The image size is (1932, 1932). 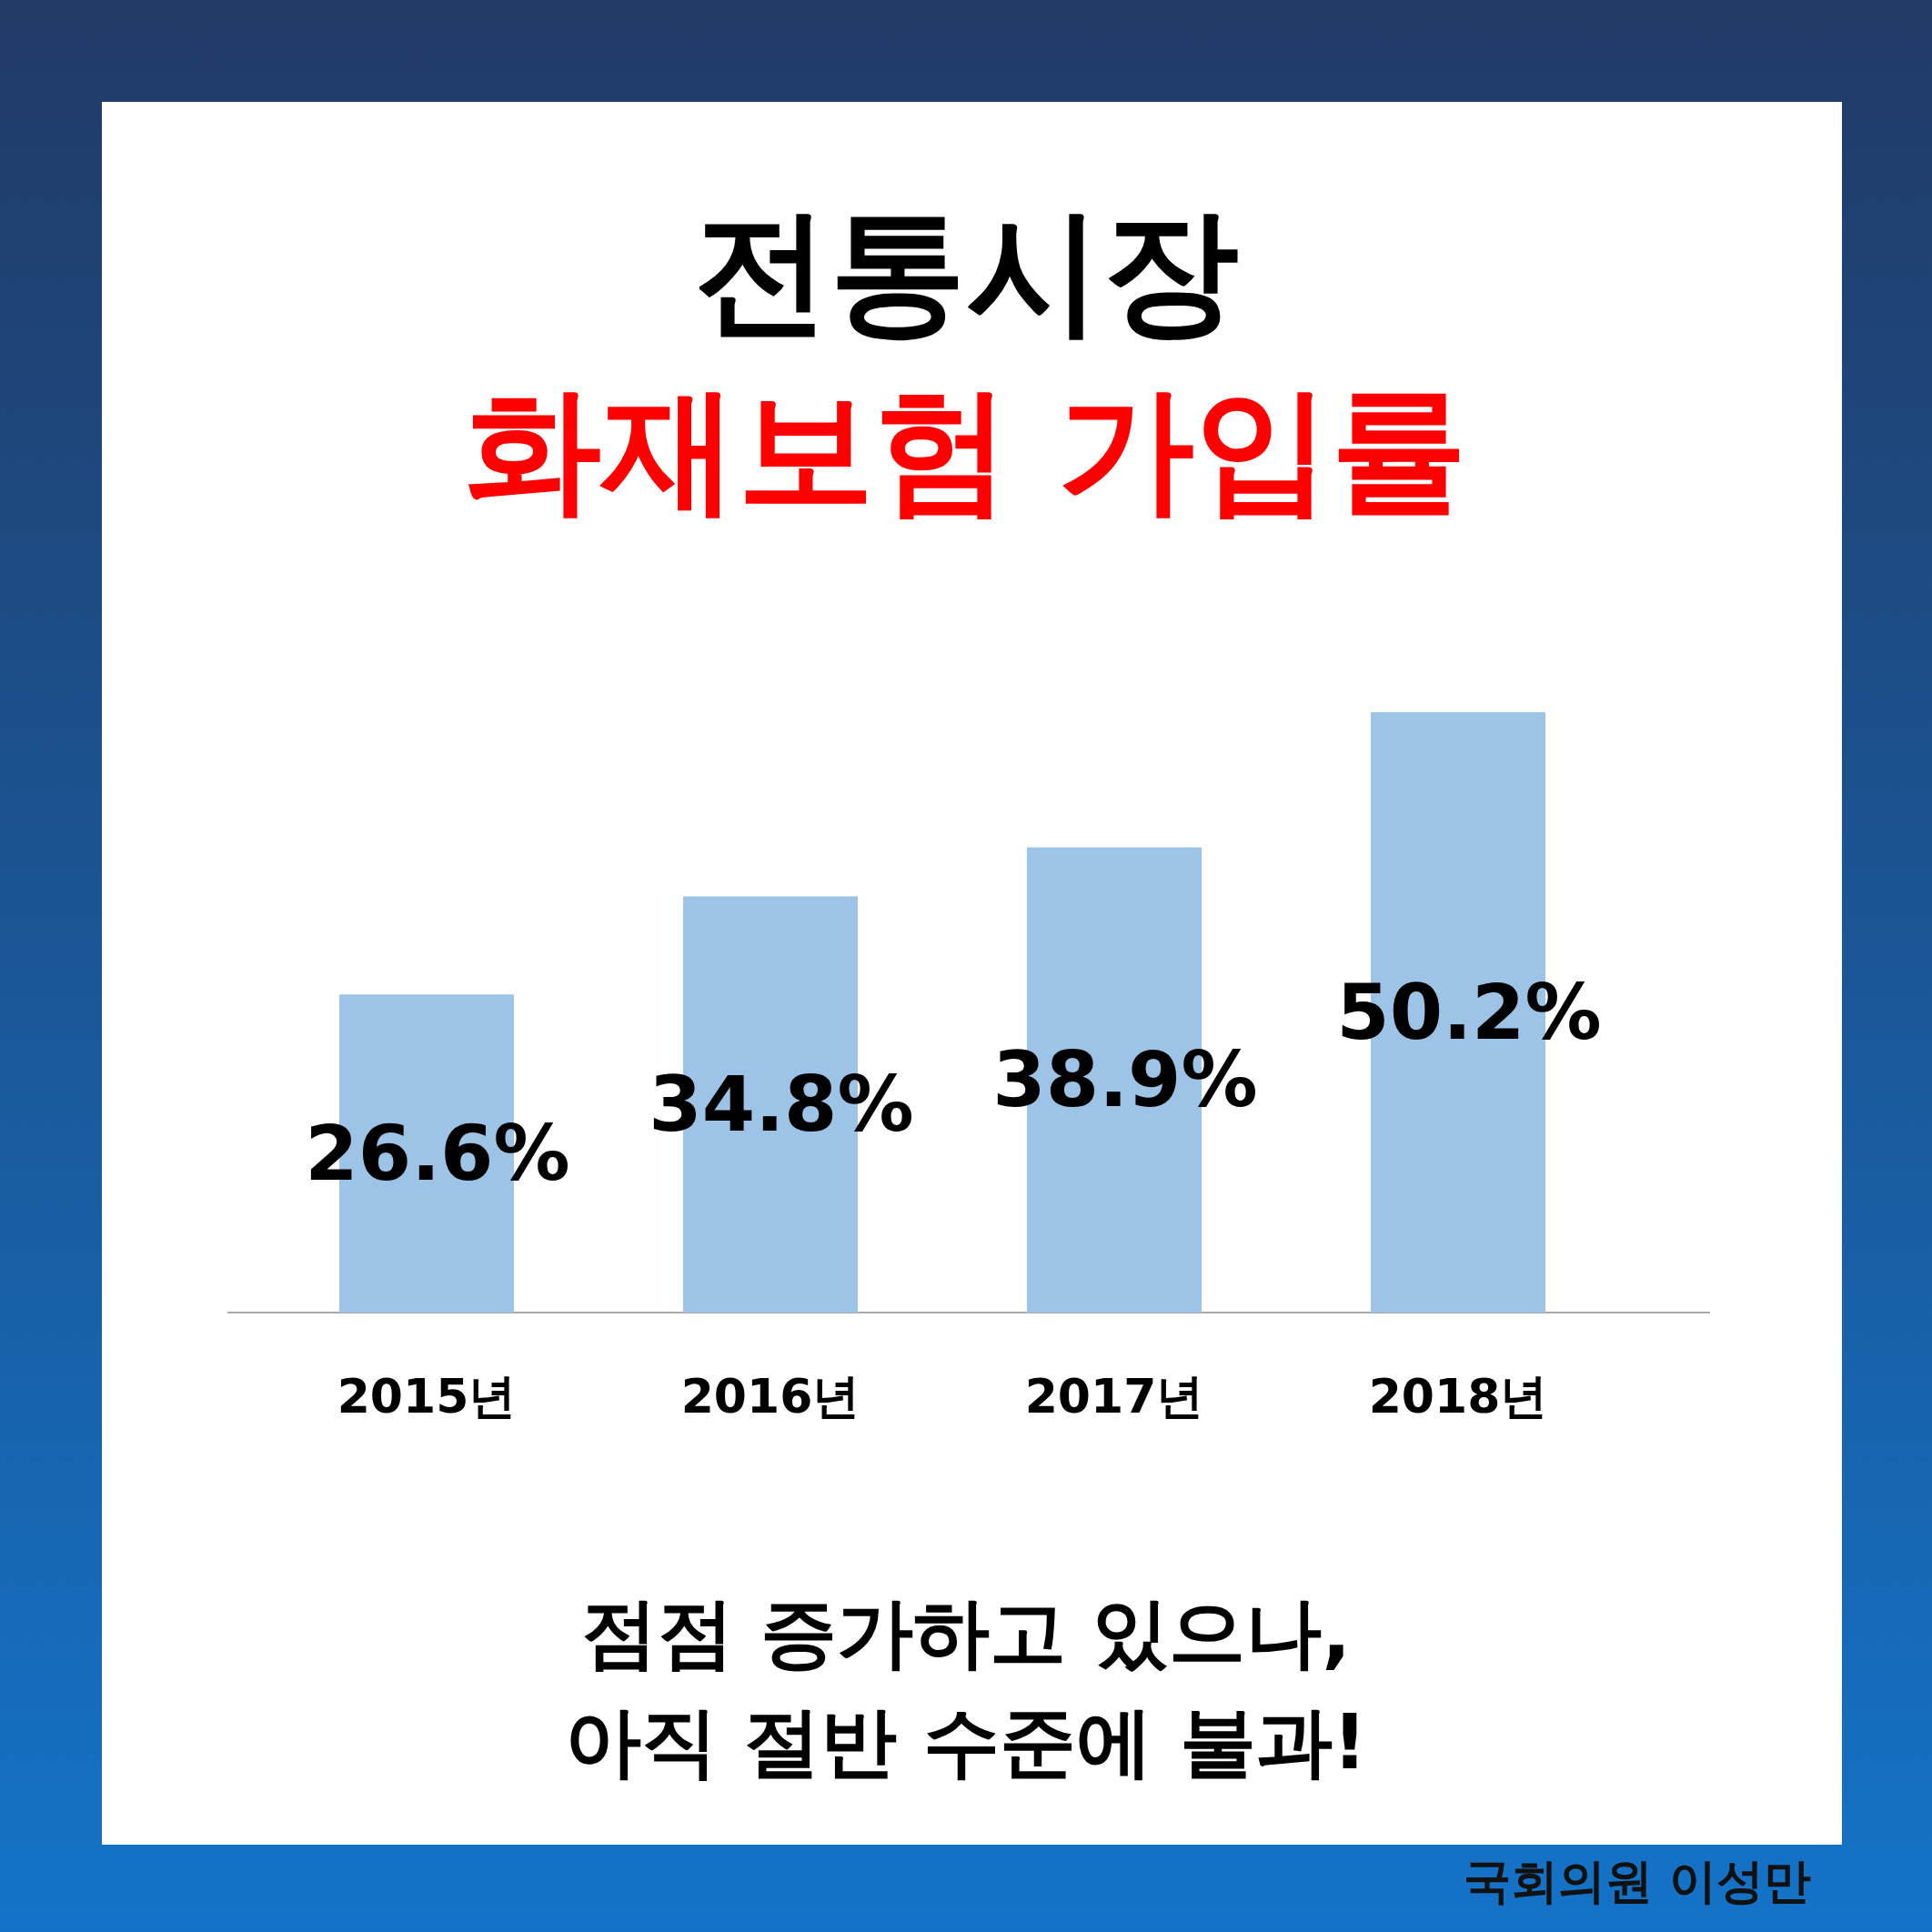 What do you see at coordinates (1125, 1080) in the screenshot?
I see `data-label: 38.9%` at bounding box center [1125, 1080].